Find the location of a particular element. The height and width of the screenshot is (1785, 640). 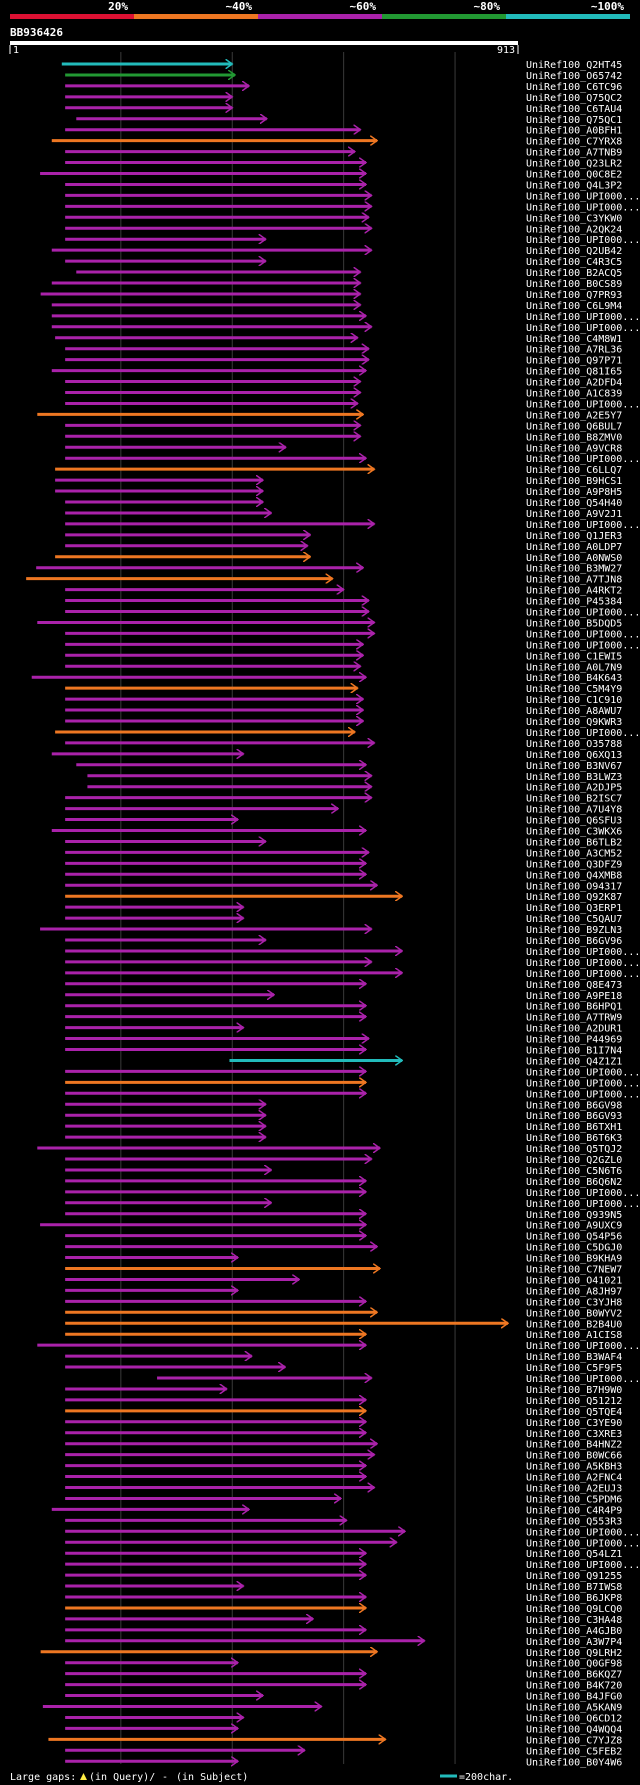

hit-label: UniRef100_A5KBH3 is located at coordinates (574, 1467).